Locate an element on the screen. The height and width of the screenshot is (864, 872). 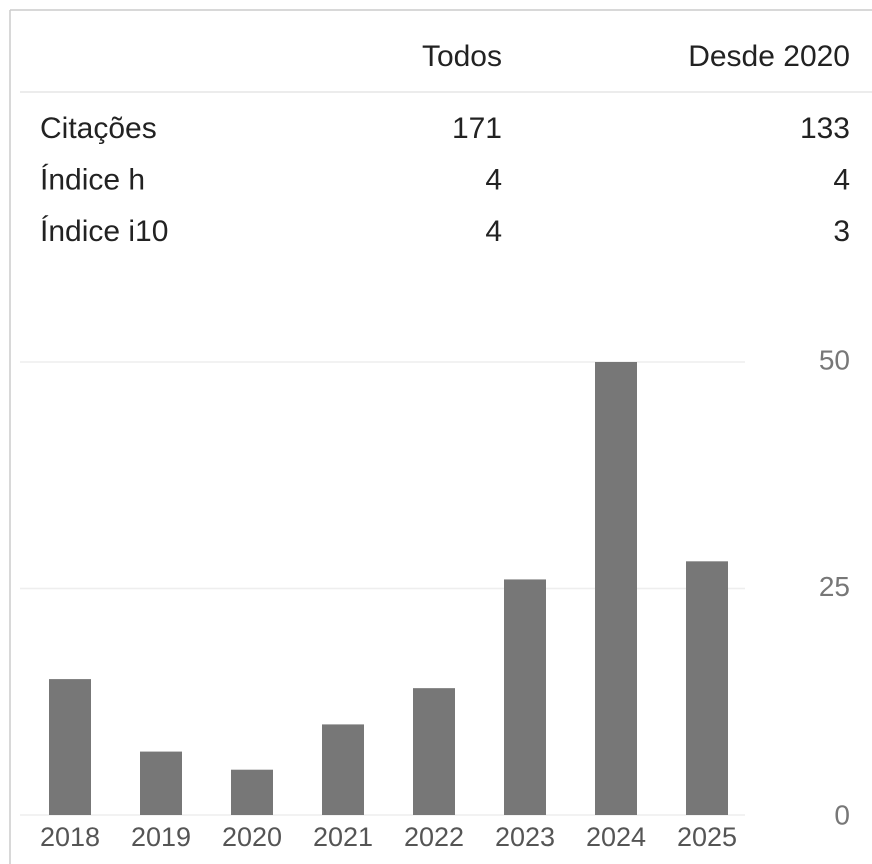
y-tick-label: 0 is located at coordinates (842, 814).